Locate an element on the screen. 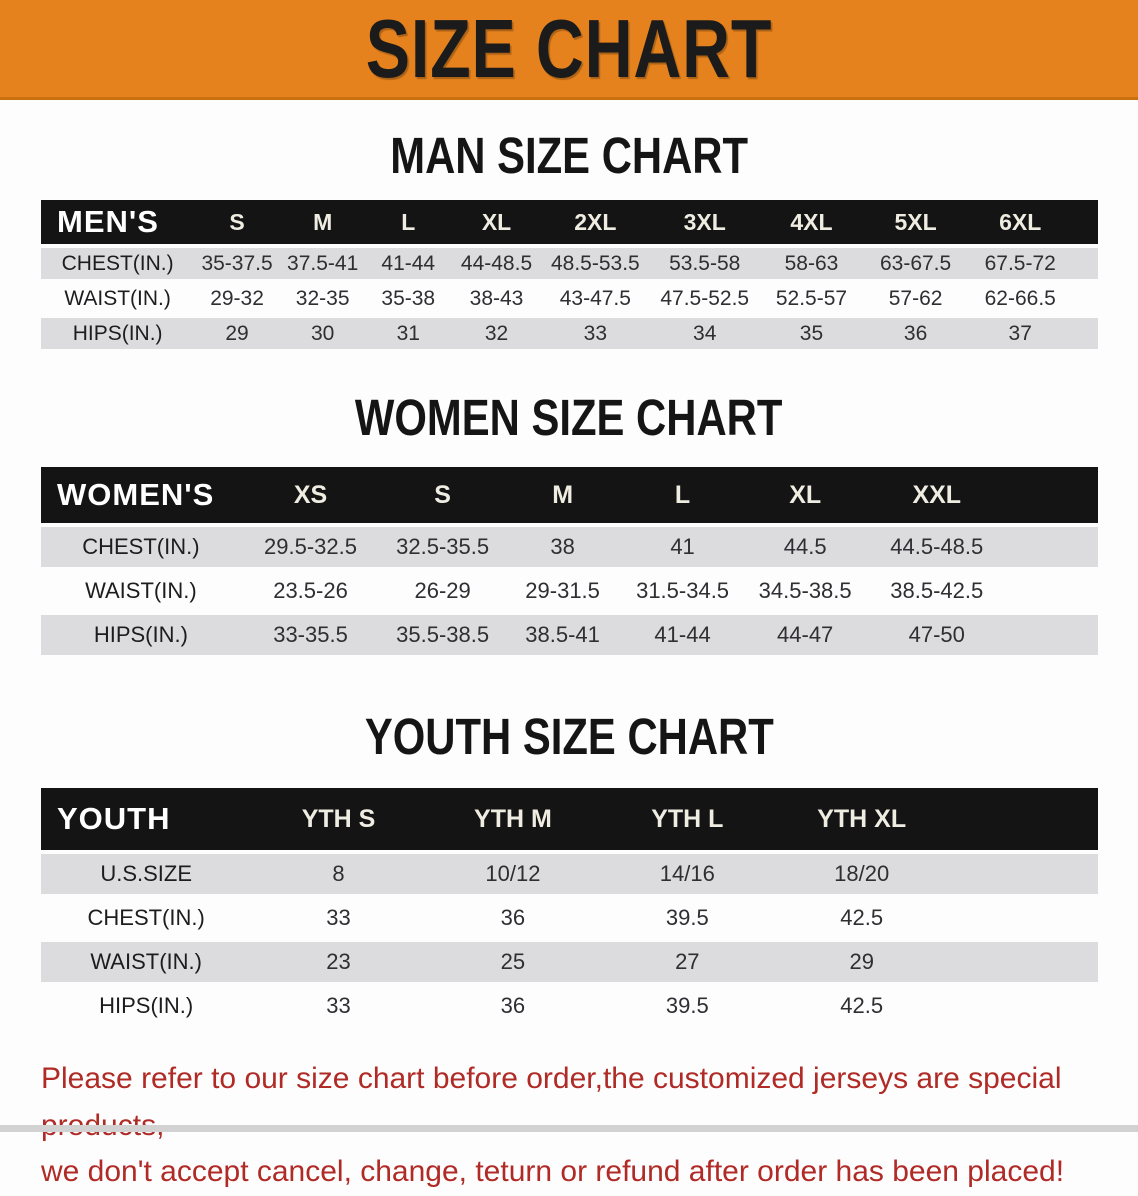 Image resolution: width=1138 pixels, height=1196 pixels. women-section-heading: WOMEN SIZE CHART is located at coordinates (569, 417).